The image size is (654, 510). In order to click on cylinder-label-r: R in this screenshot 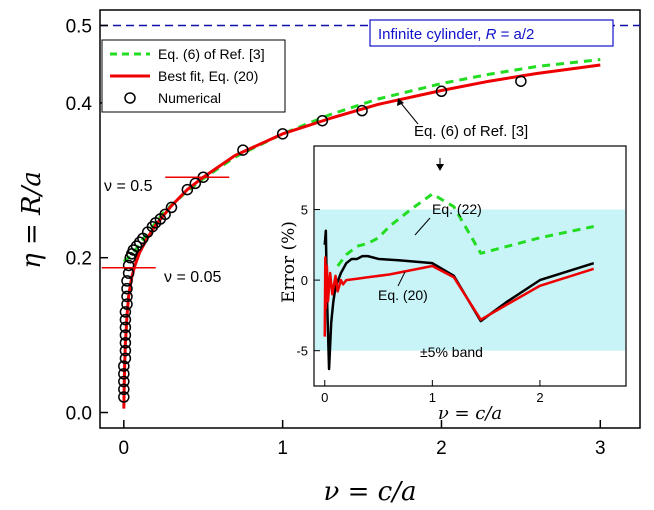, I will do `click(491, 34)`.